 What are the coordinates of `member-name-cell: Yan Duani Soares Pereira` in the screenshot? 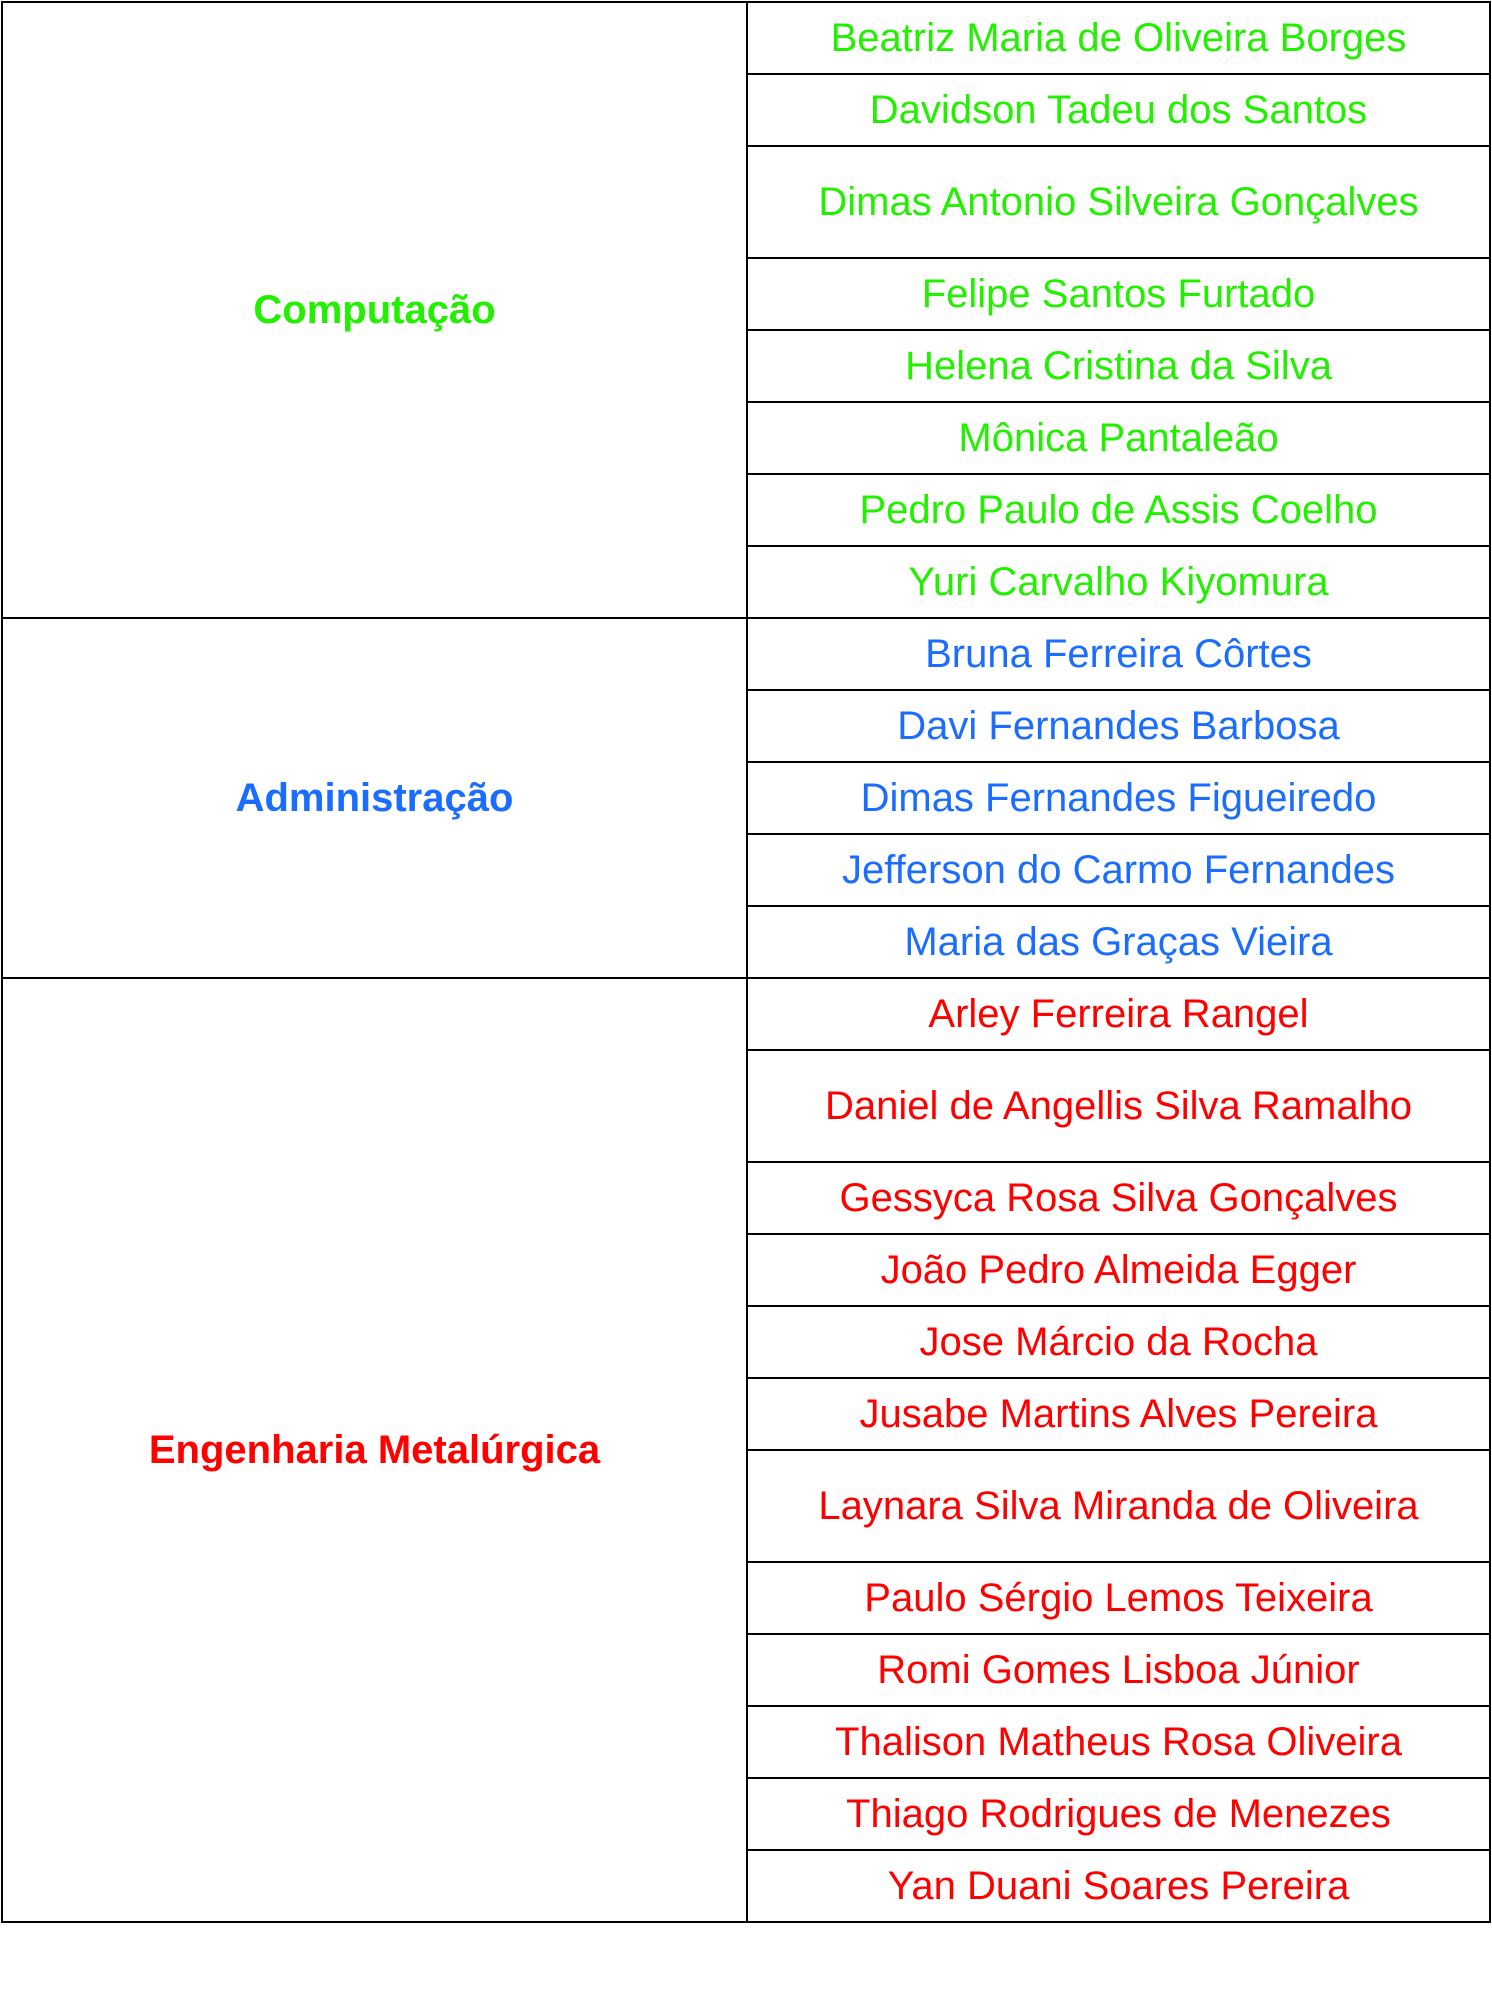 It's located at (1118, 1886).